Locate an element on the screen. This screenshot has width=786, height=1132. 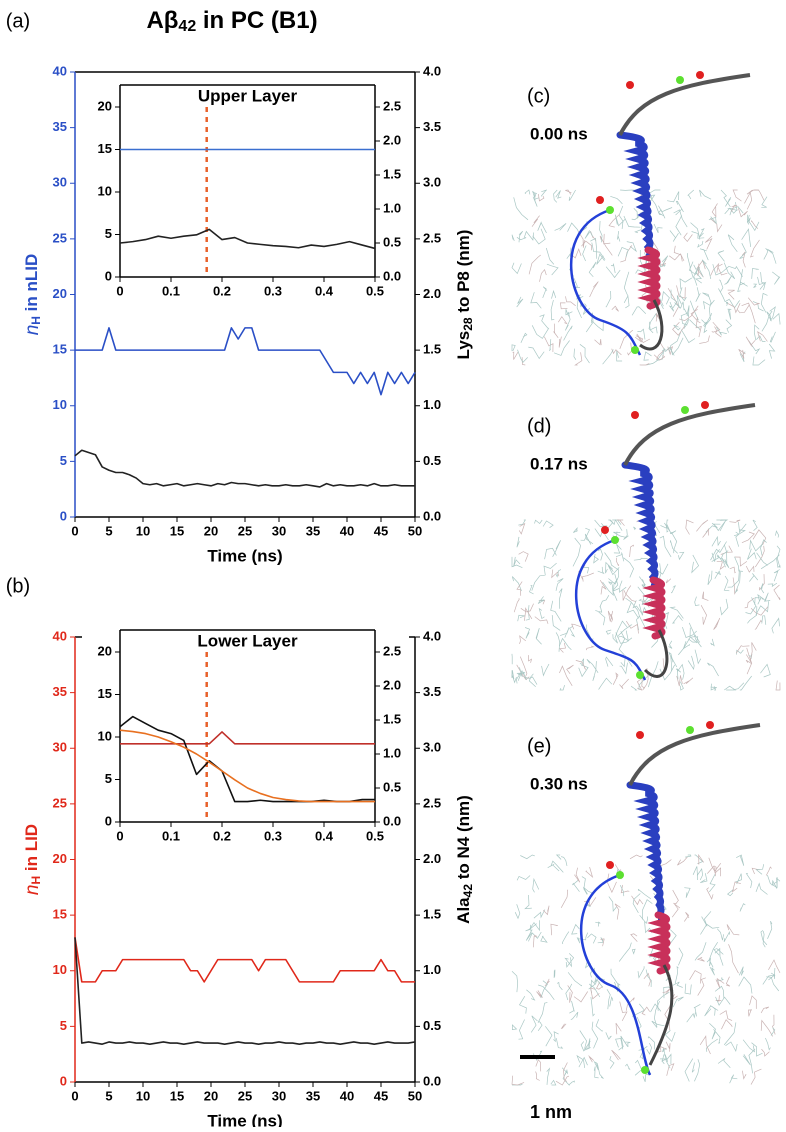
figure-title: Aβ42 in PC (B1) is located at coordinates (231, 21).